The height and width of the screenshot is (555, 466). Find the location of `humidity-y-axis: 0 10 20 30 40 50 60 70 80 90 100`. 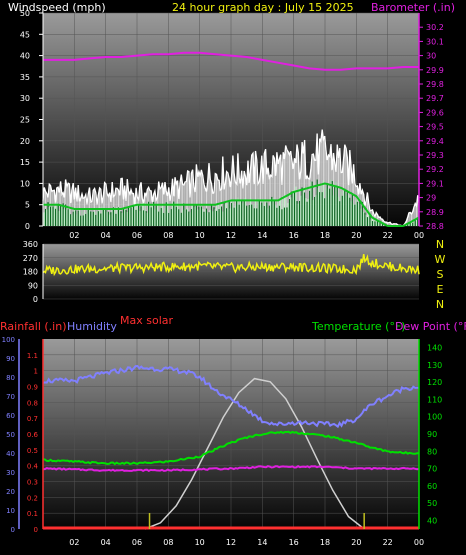

humidity-y-axis: 0 10 20 30 40 50 60 70 80 90 100 is located at coordinates (11, 435).